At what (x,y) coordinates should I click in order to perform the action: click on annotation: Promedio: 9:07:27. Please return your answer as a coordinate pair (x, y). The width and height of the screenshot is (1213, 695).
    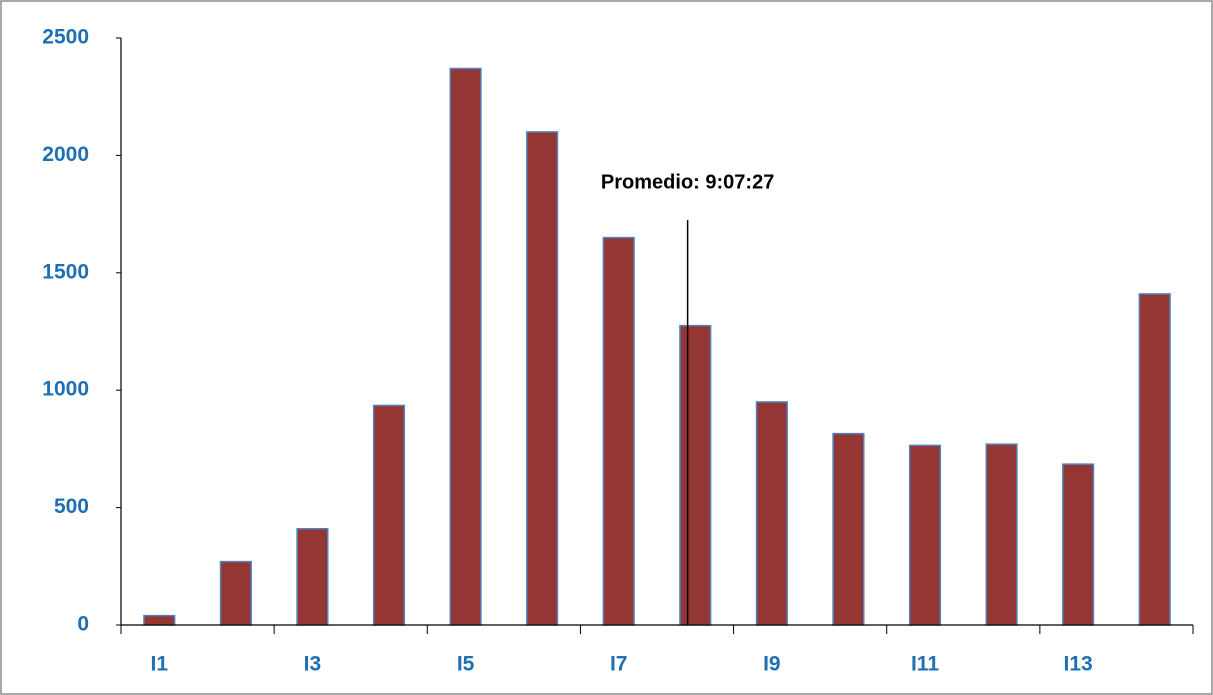
    Looking at the image, I should click on (687, 182).